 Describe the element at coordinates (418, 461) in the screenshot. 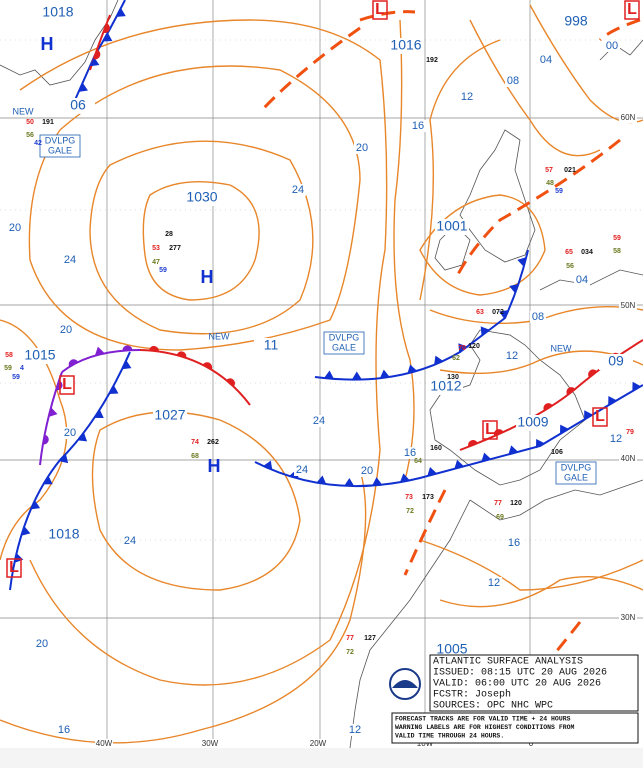

I see `station-value: 64` at that location.